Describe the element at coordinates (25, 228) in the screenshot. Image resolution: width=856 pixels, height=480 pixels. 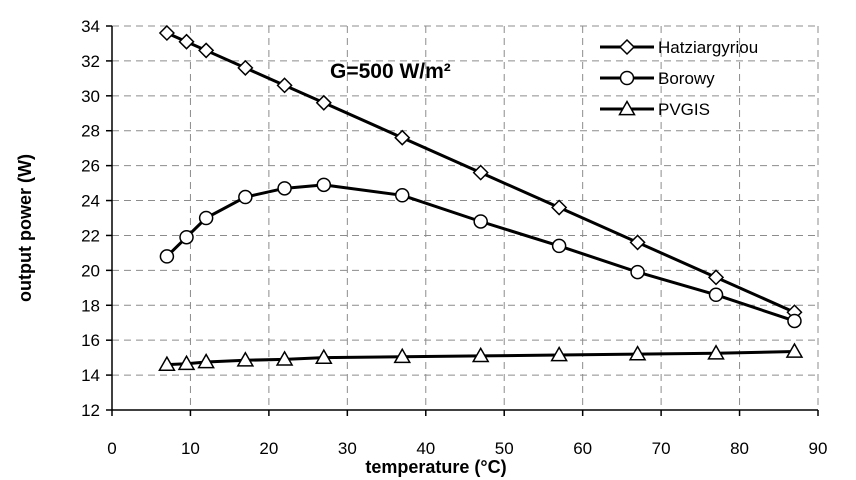
I see `y-axis-title: output power (W)` at that location.